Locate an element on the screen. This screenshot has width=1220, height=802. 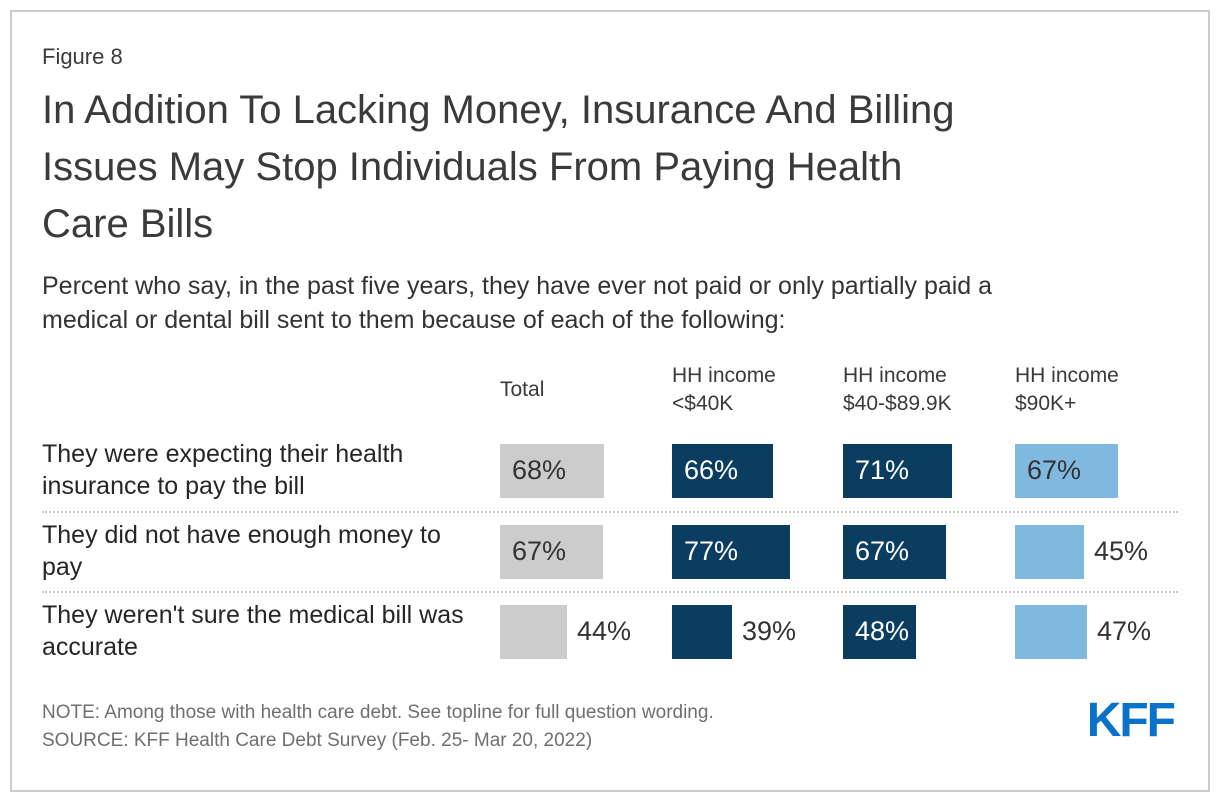
bar-cell: 39% is located at coordinates (757, 631).